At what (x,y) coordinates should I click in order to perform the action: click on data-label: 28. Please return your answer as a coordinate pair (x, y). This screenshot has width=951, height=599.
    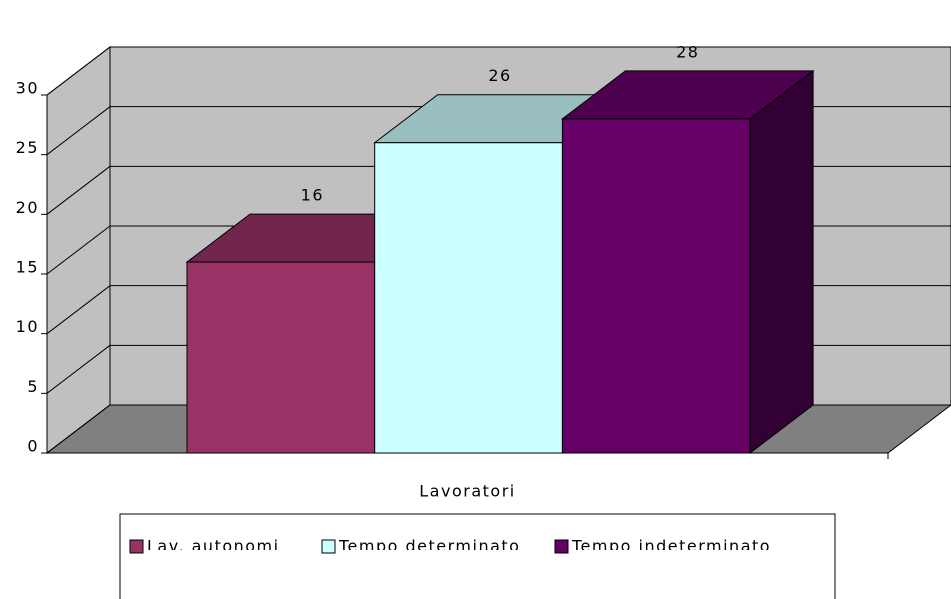
    Looking at the image, I should click on (687, 51).